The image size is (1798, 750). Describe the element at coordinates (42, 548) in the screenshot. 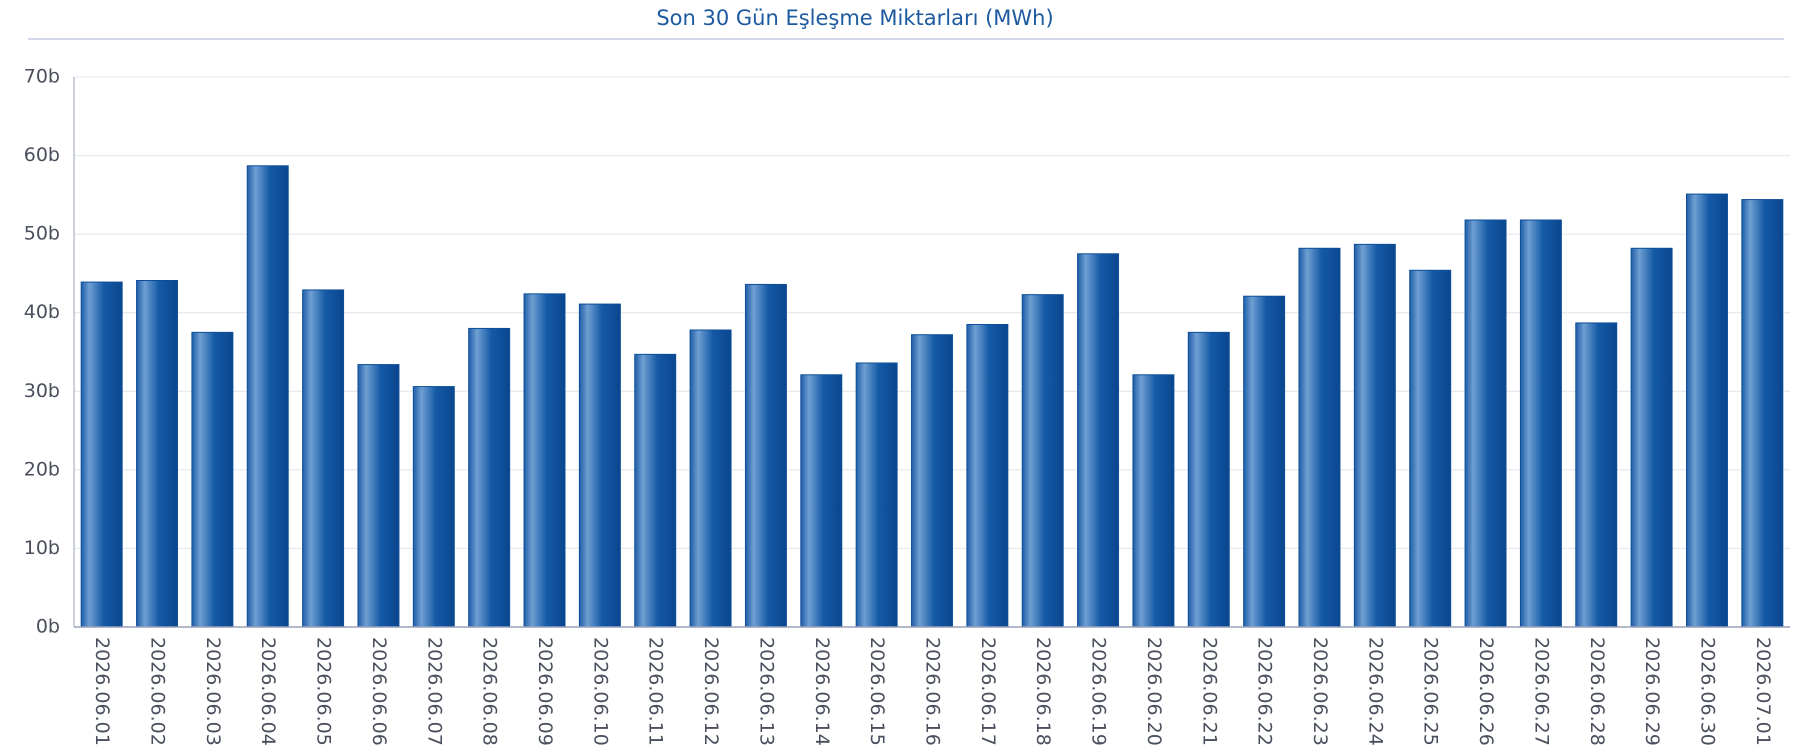

I see `y-tick-label: 10b` at that location.